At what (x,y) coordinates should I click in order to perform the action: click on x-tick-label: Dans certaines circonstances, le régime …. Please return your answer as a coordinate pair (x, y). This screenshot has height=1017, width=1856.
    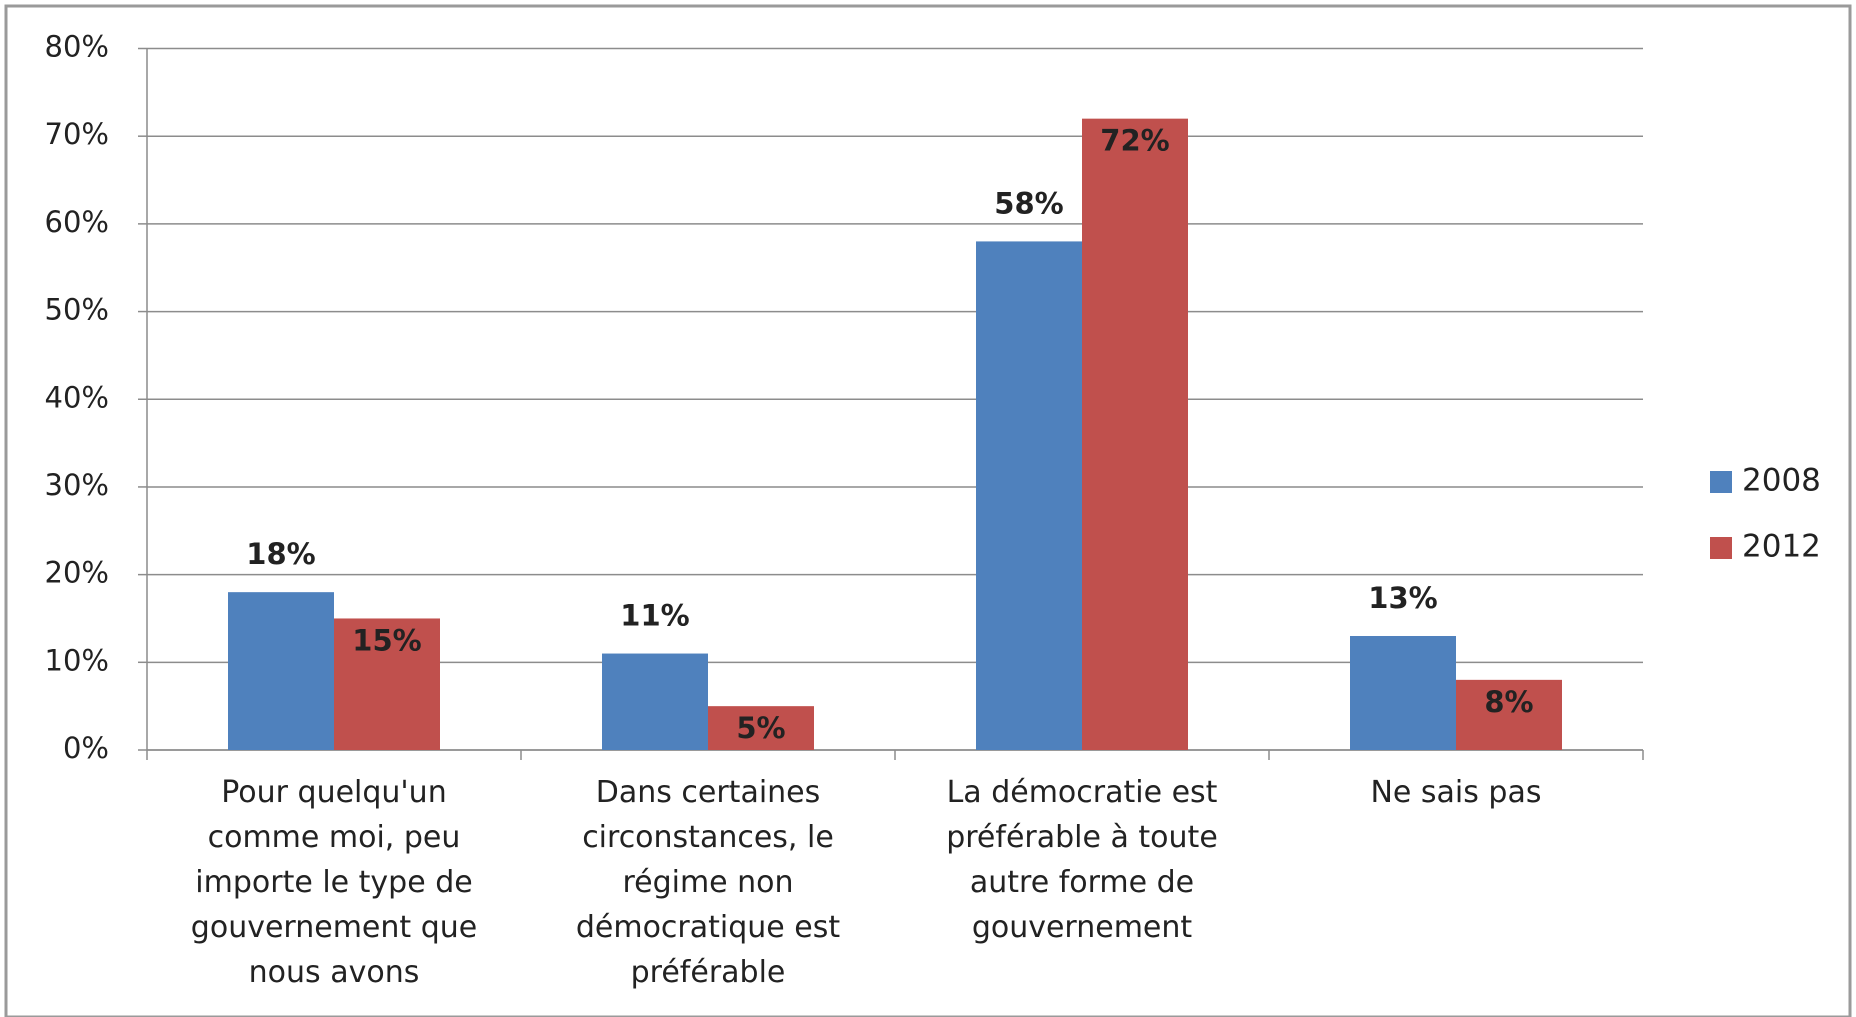
    Looking at the image, I should click on (708, 882).